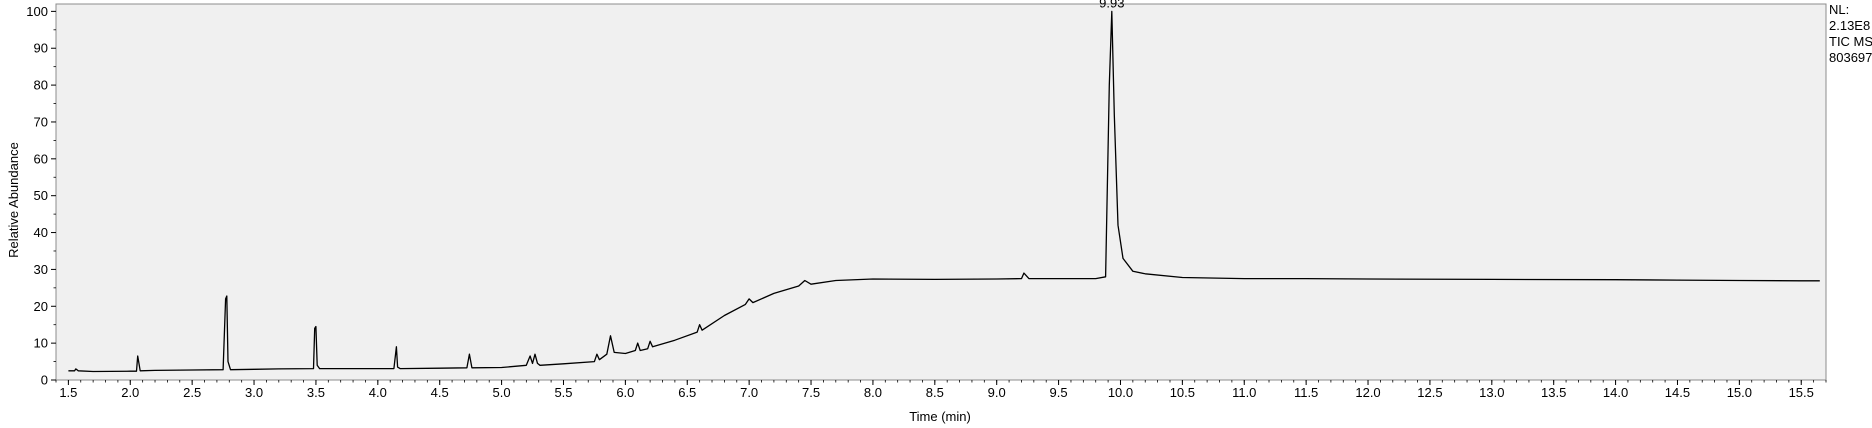  Describe the element at coordinates (1553, 392) in the screenshot. I see `x-tick-label: 13.5` at that location.